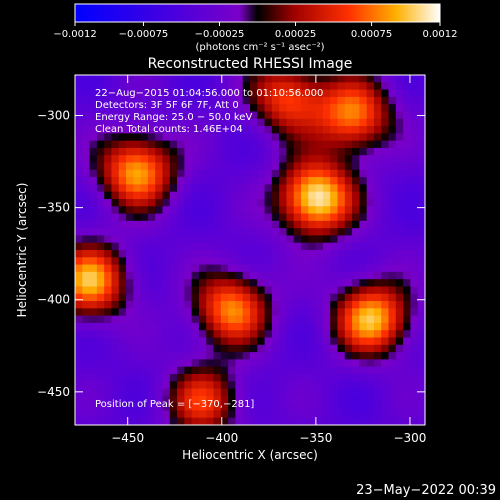 The width and height of the screenshot is (500, 500). What do you see at coordinates (167, 105) in the screenshot?
I see `annotation-detectors: Detectors: 3F 5F 6F 7F, Att 0` at bounding box center [167, 105].